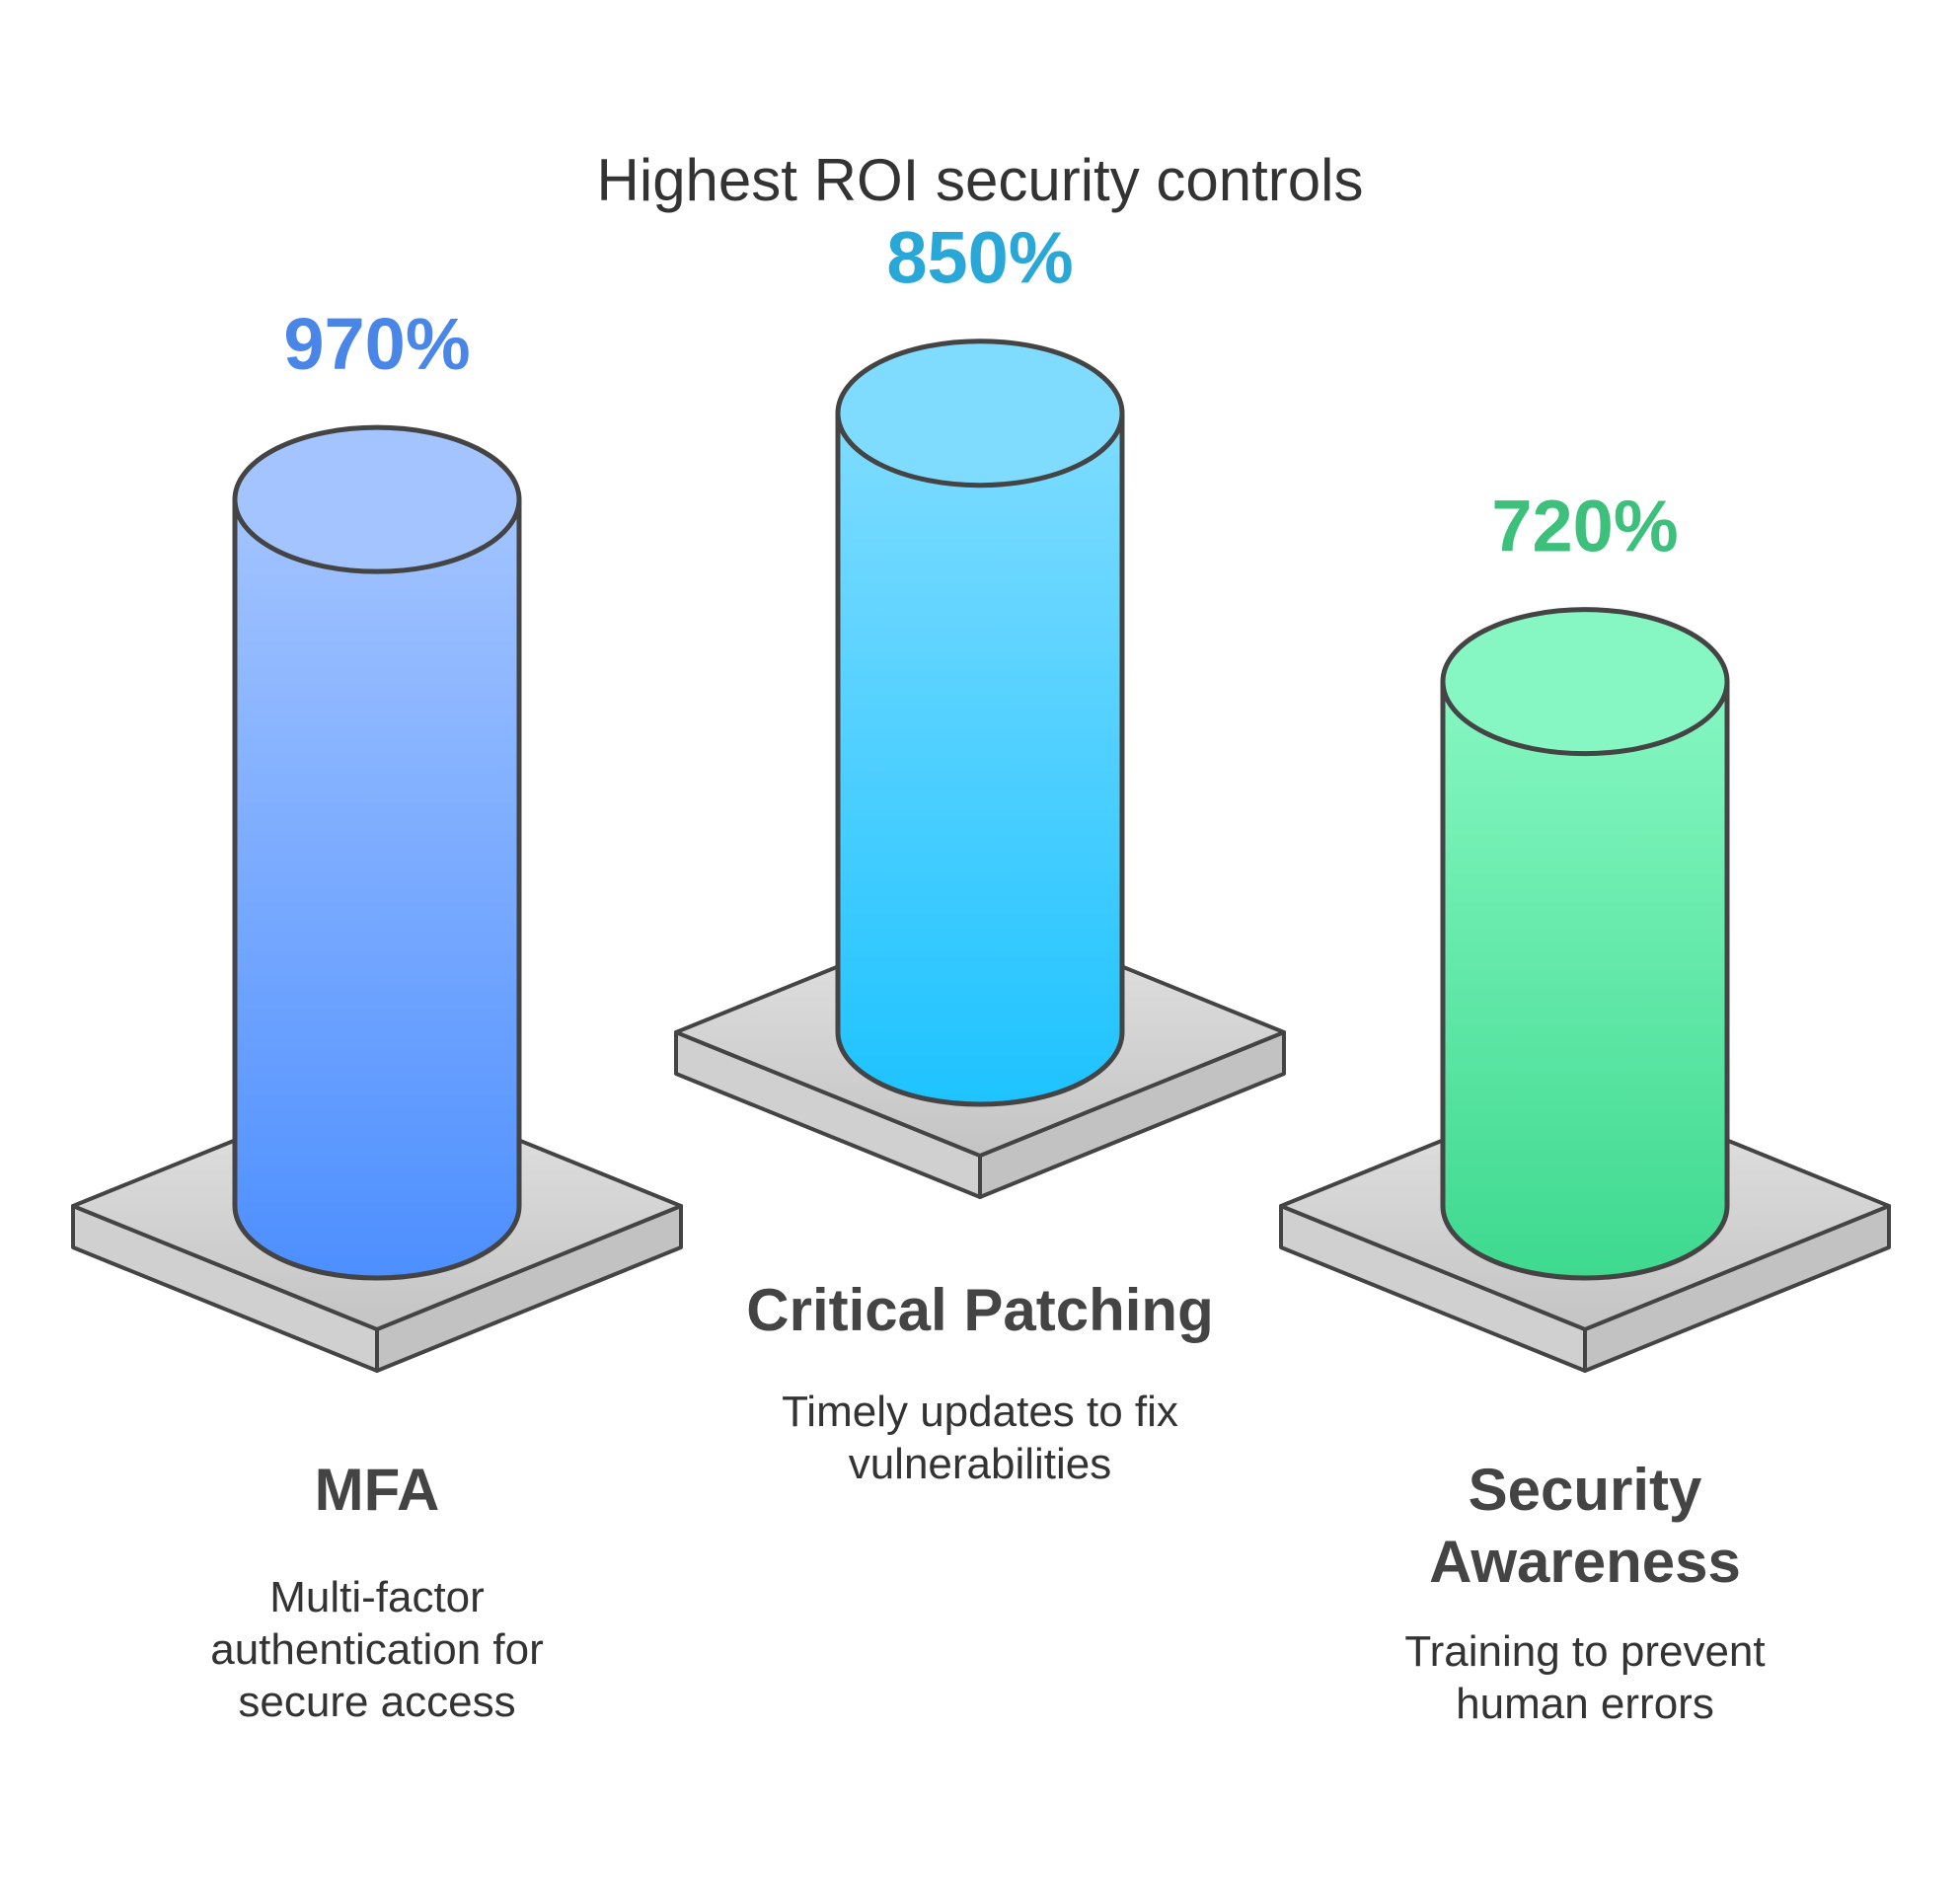 The width and height of the screenshot is (1960, 1880). What do you see at coordinates (980, 1464) in the screenshot?
I see `description-line-1: vulnerabilities` at bounding box center [980, 1464].